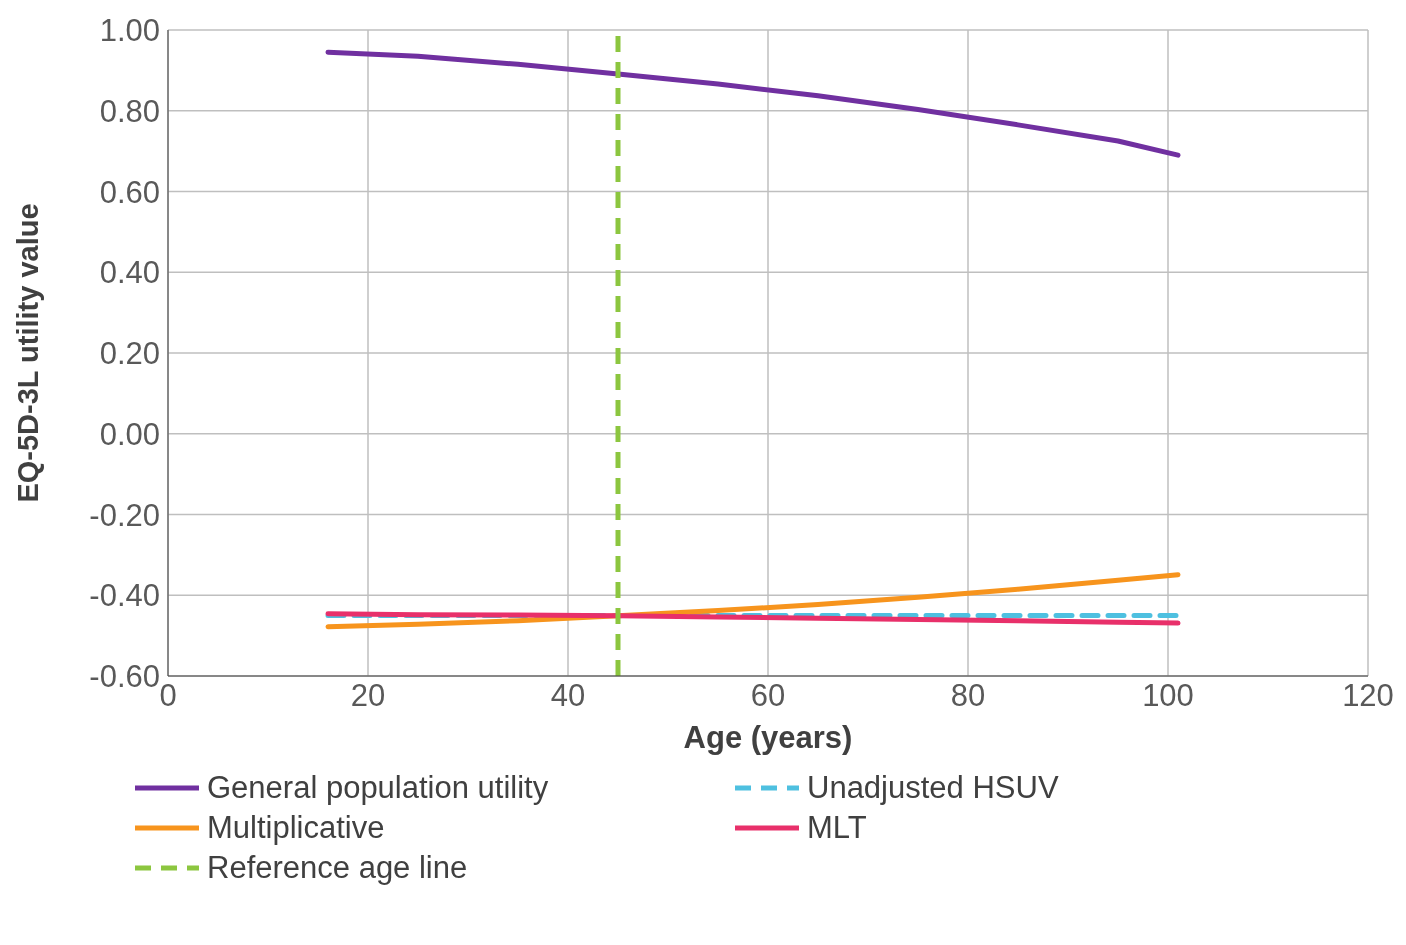  What do you see at coordinates (129, 31) in the screenshot?
I see `y-tick-label: 1.00` at bounding box center [129, 31].